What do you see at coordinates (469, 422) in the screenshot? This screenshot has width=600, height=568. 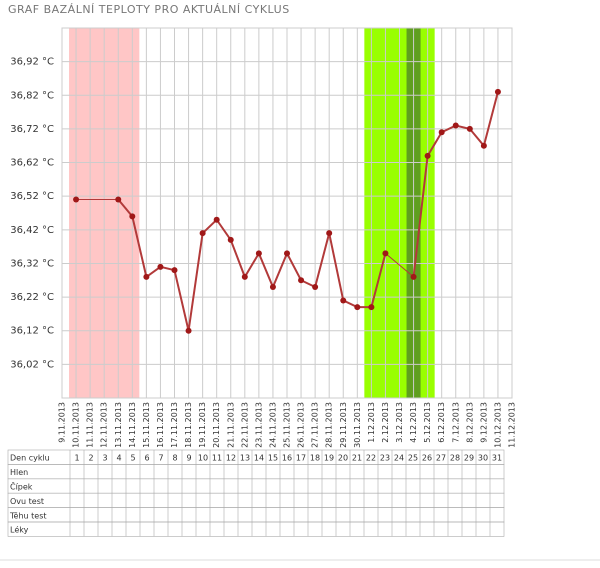 I see `x-tick-label: 8.12.2013` at bounding box center [469, 422].